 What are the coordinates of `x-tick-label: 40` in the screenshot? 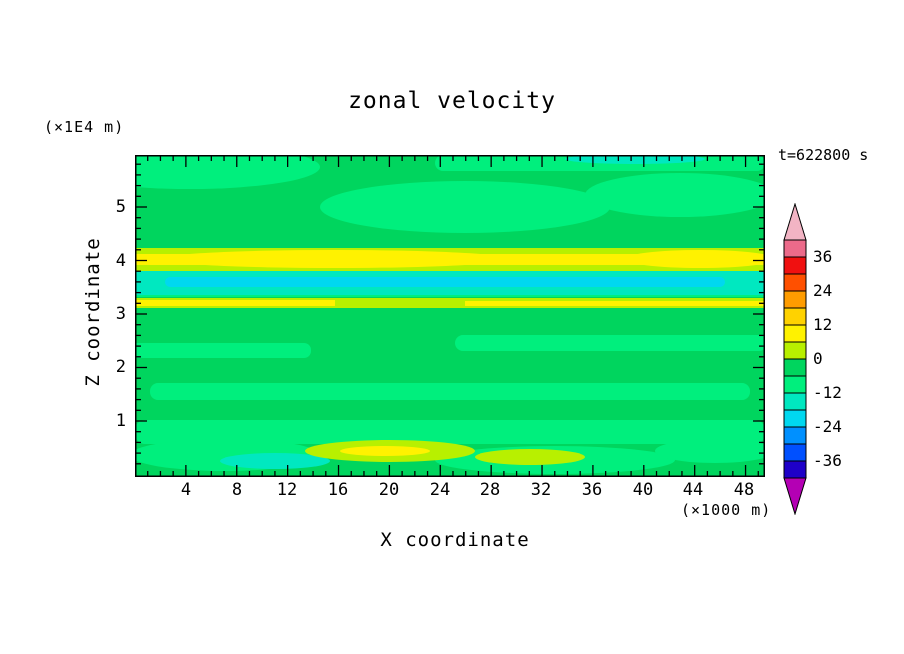 It's located at (643, 490).